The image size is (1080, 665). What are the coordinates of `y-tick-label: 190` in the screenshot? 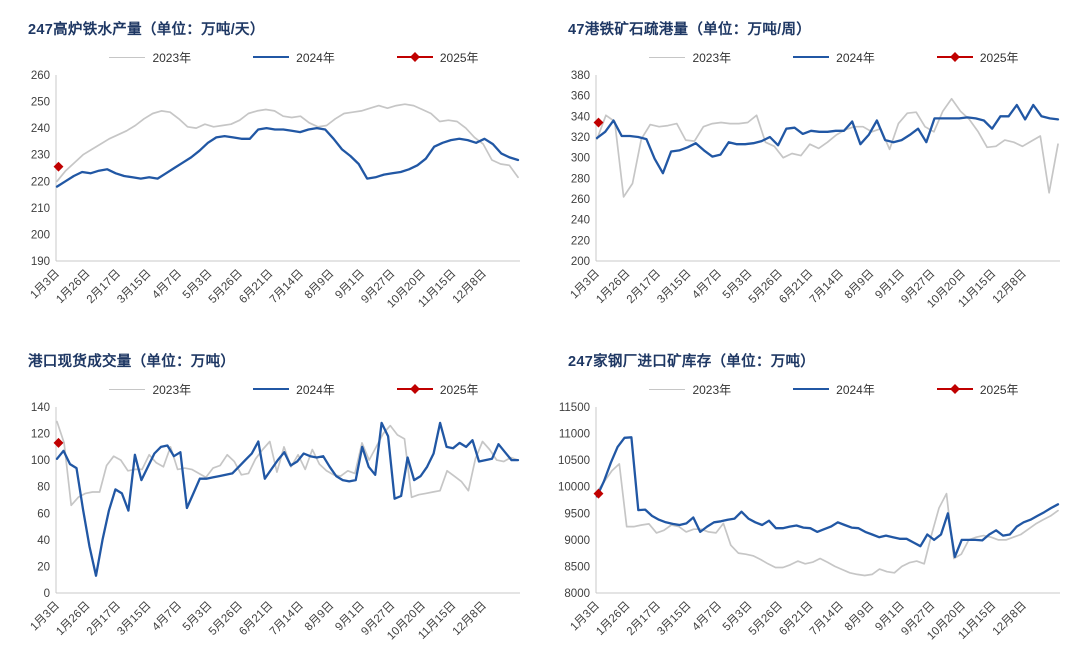 It's located at (40, 262).